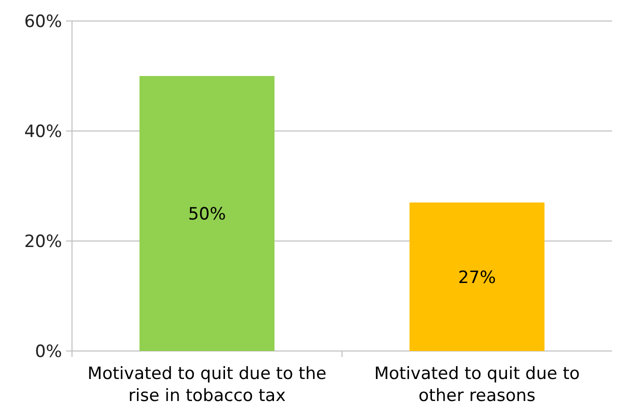 This screenshot has width=619, height=416. What do you see at coordinates (43, 132) in the screenshot?
I see `y-tick-label: 40%` at bounding box center [43, 132].